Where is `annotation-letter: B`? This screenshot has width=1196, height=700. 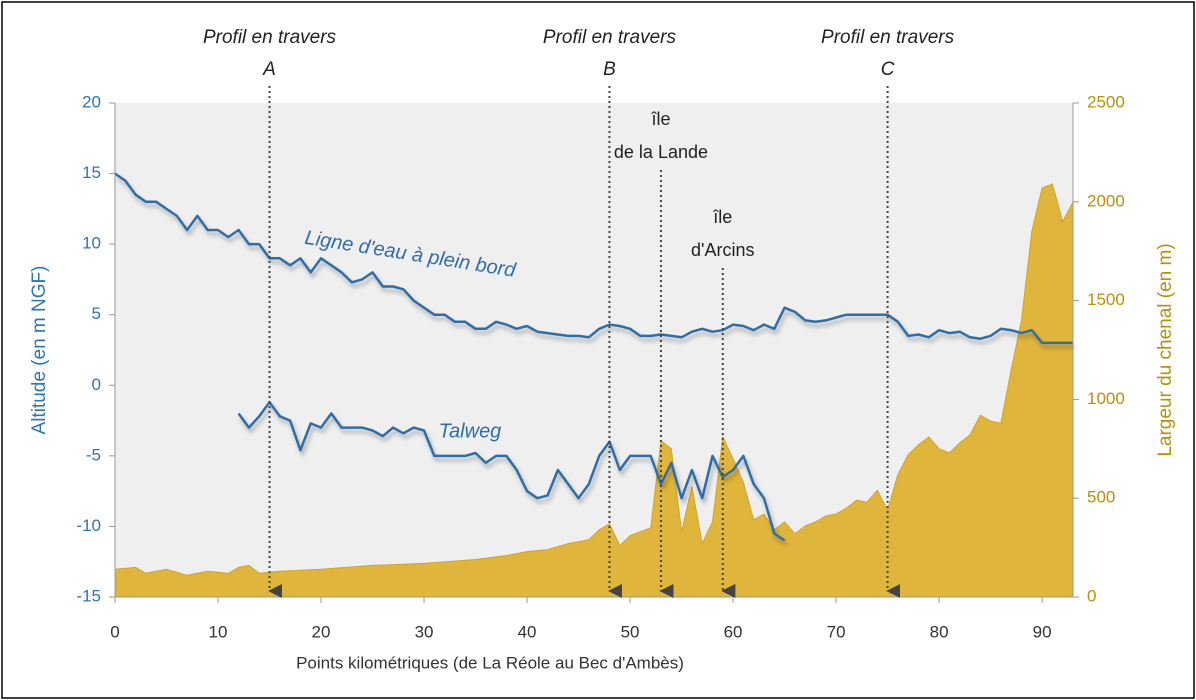
annotation-letter: B is located at coordinates (609, 69).